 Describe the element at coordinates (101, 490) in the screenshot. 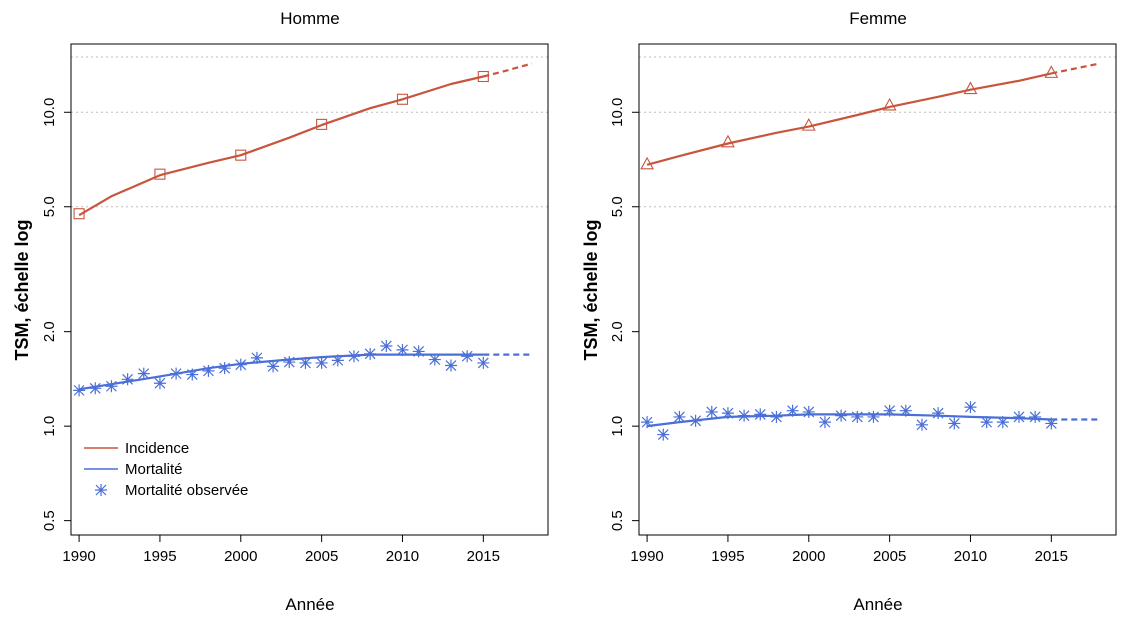

I see `legend-marker` at that location.